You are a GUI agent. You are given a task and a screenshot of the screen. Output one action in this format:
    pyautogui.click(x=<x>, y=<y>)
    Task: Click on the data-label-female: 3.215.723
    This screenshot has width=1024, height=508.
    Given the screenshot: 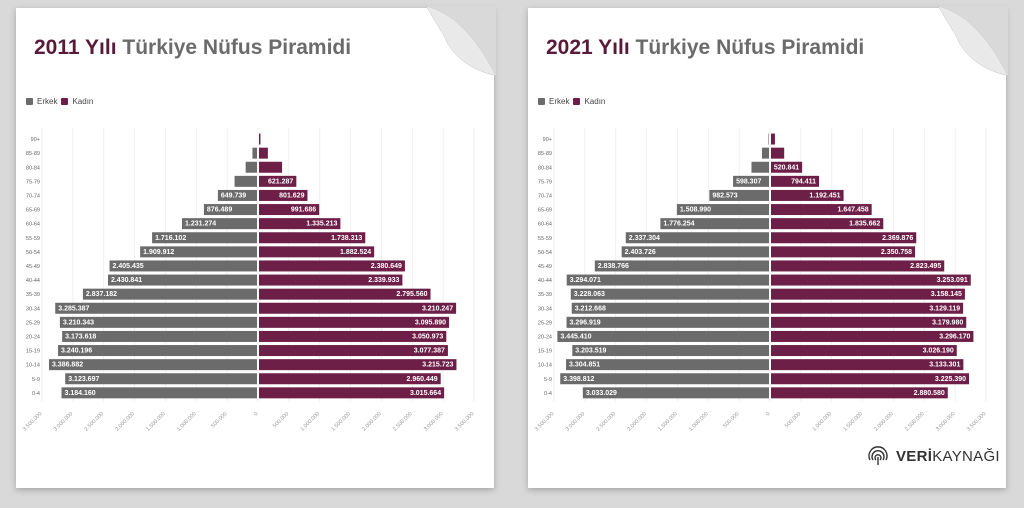 What is the action you would take?
    pyautogui.click(x=437, y=365)
    